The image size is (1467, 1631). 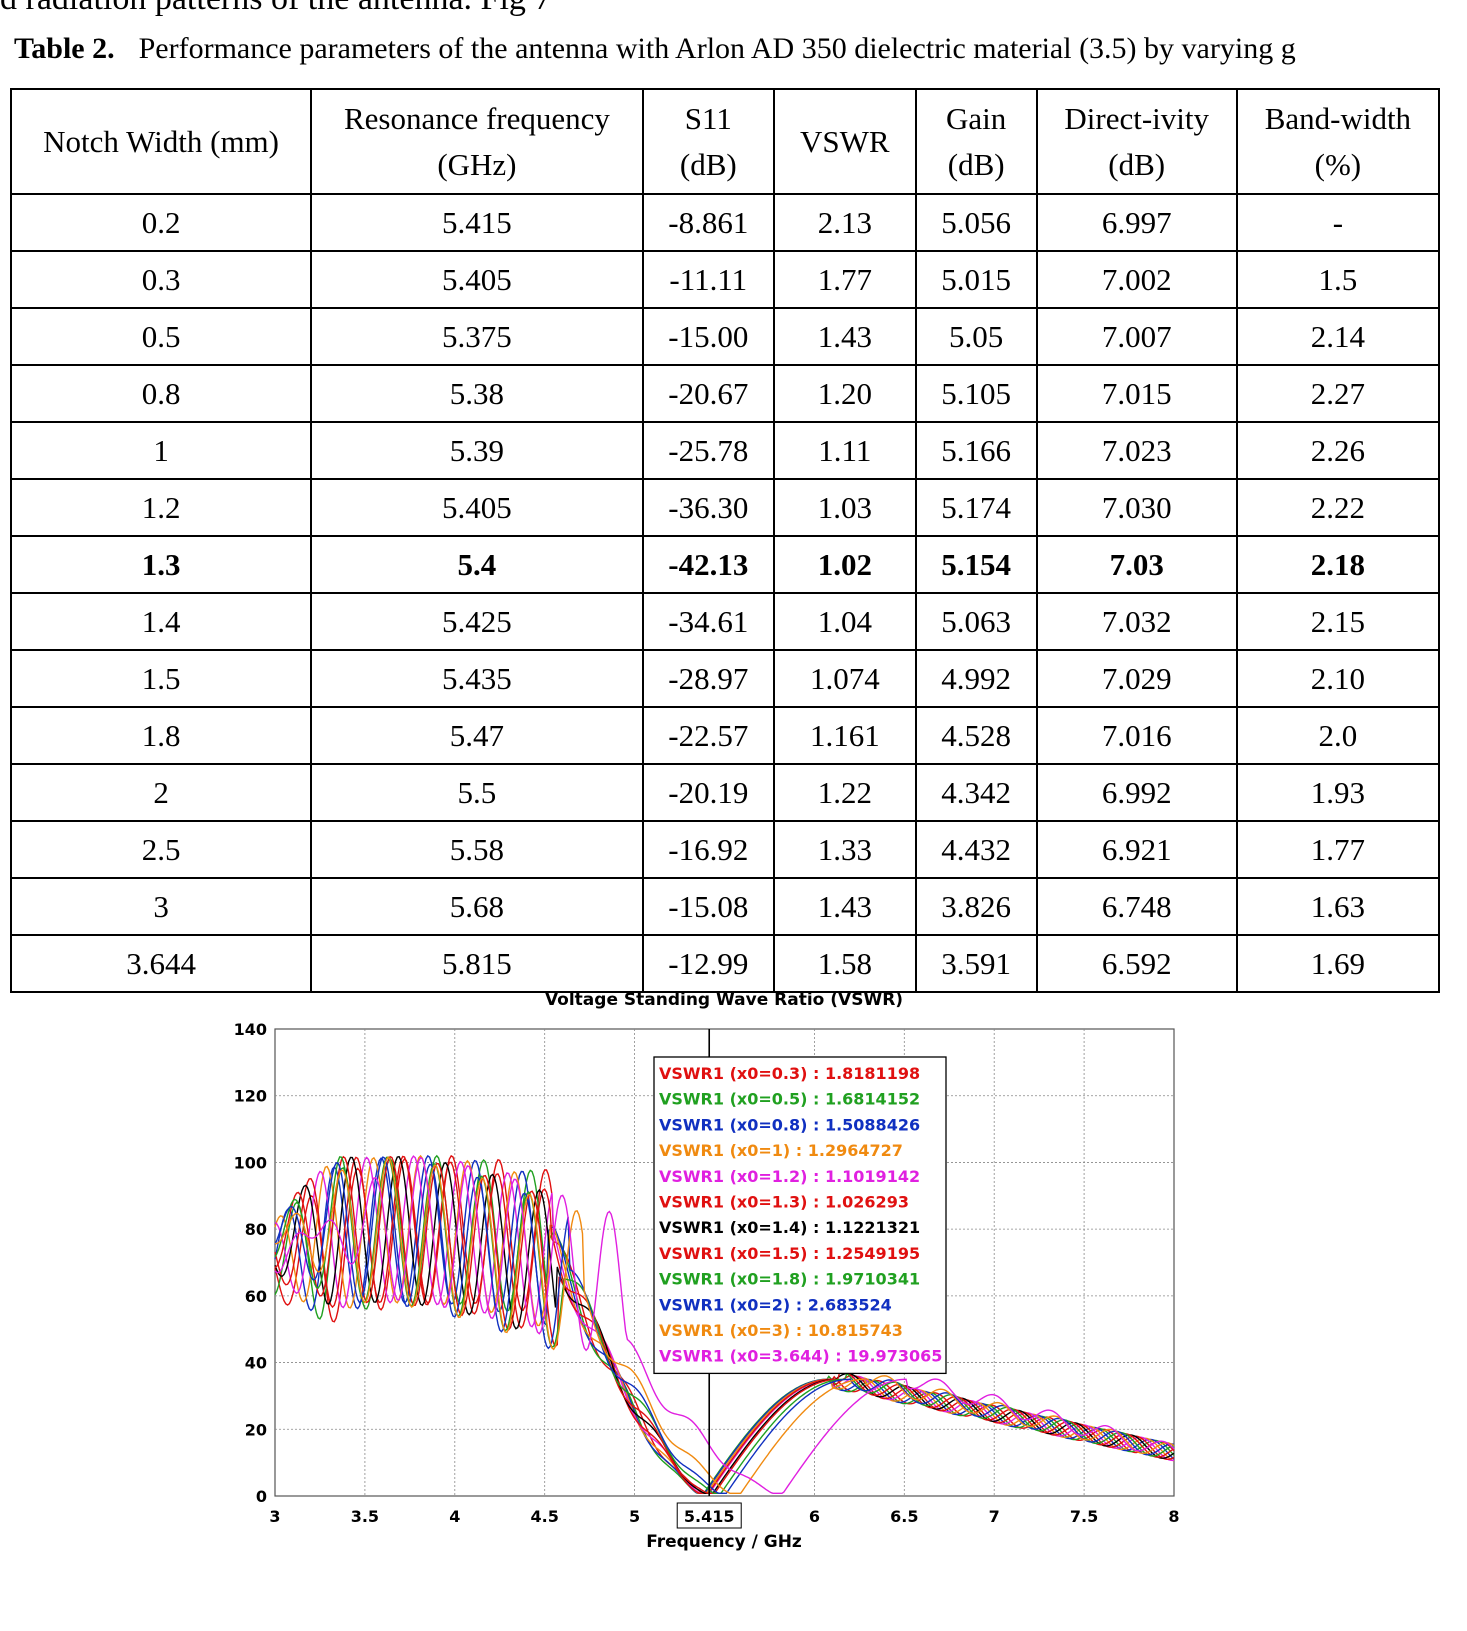 What do you see at coordinates (976, 735) in the screenshot?
I see `table-cell: 4.528` at bounding box center [976, 735].